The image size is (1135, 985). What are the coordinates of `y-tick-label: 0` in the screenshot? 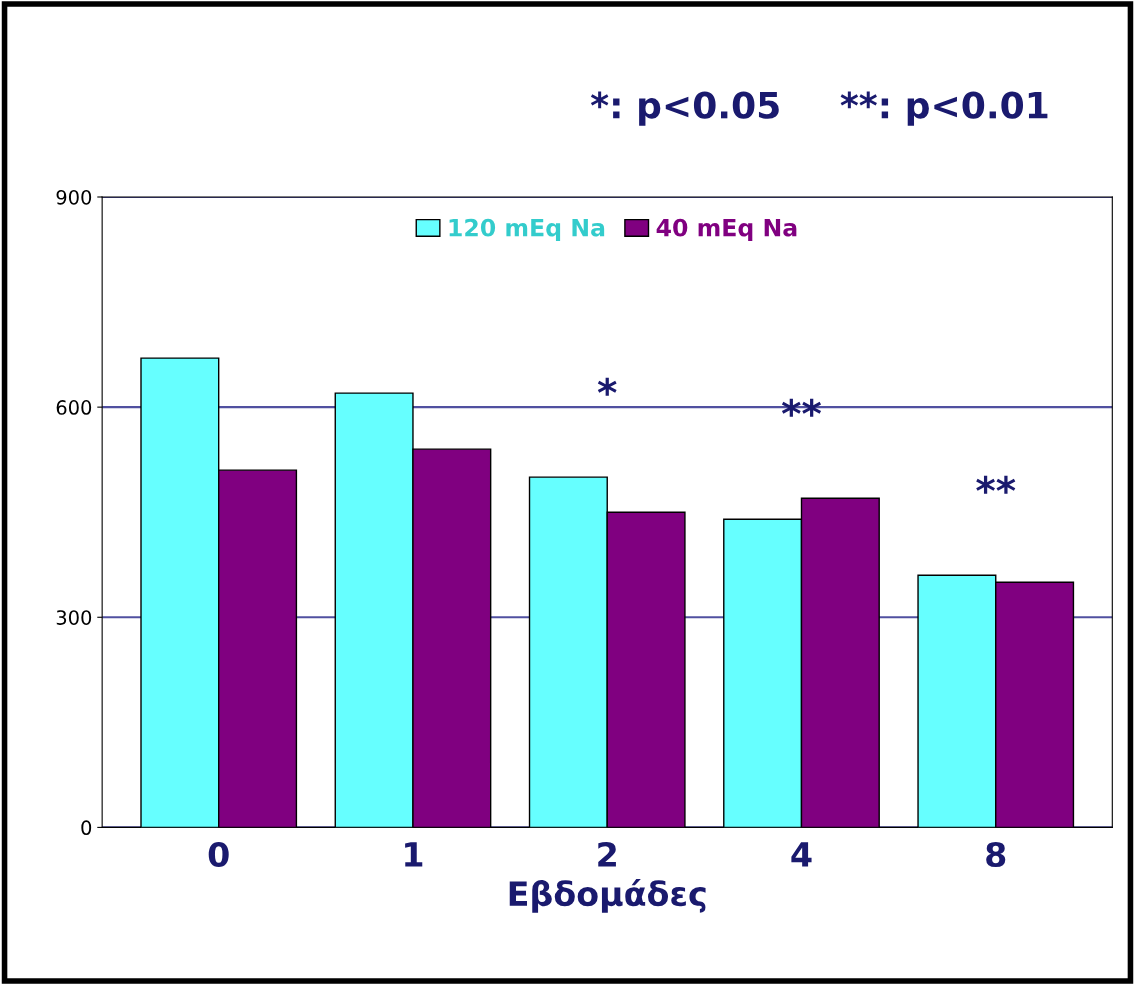 It's located at (86, 828).